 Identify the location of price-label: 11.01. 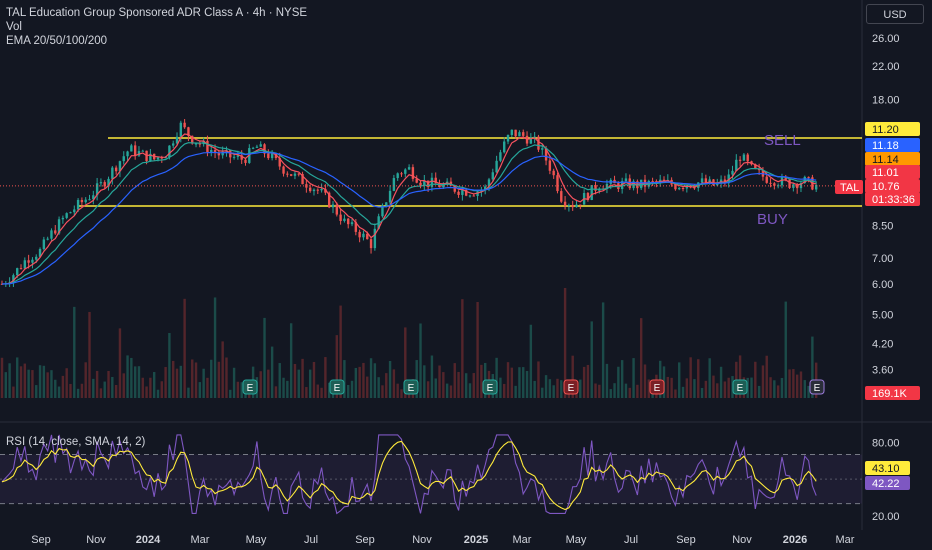
(885, 173).